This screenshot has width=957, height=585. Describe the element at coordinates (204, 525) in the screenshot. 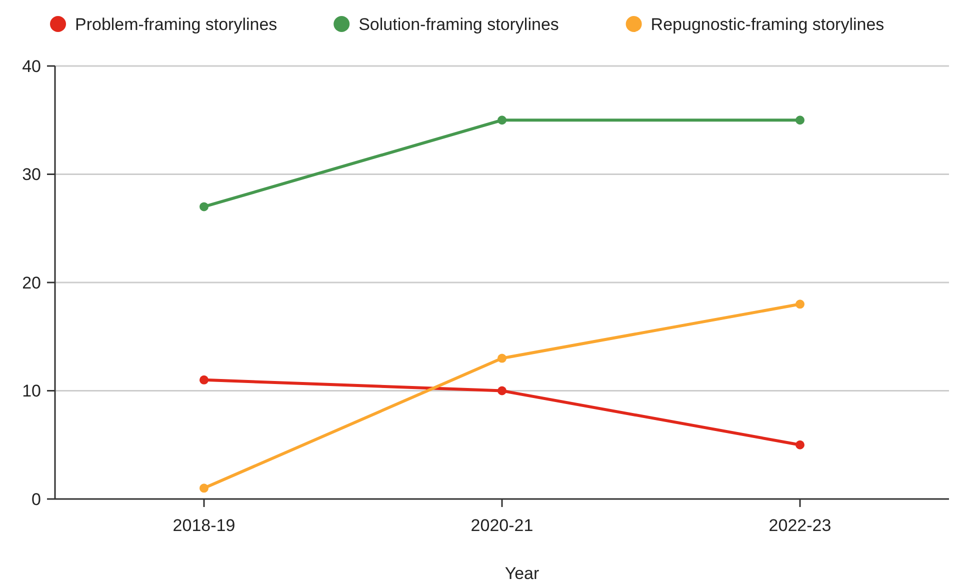

I see `x-tick-label: 2018-19` at that location.